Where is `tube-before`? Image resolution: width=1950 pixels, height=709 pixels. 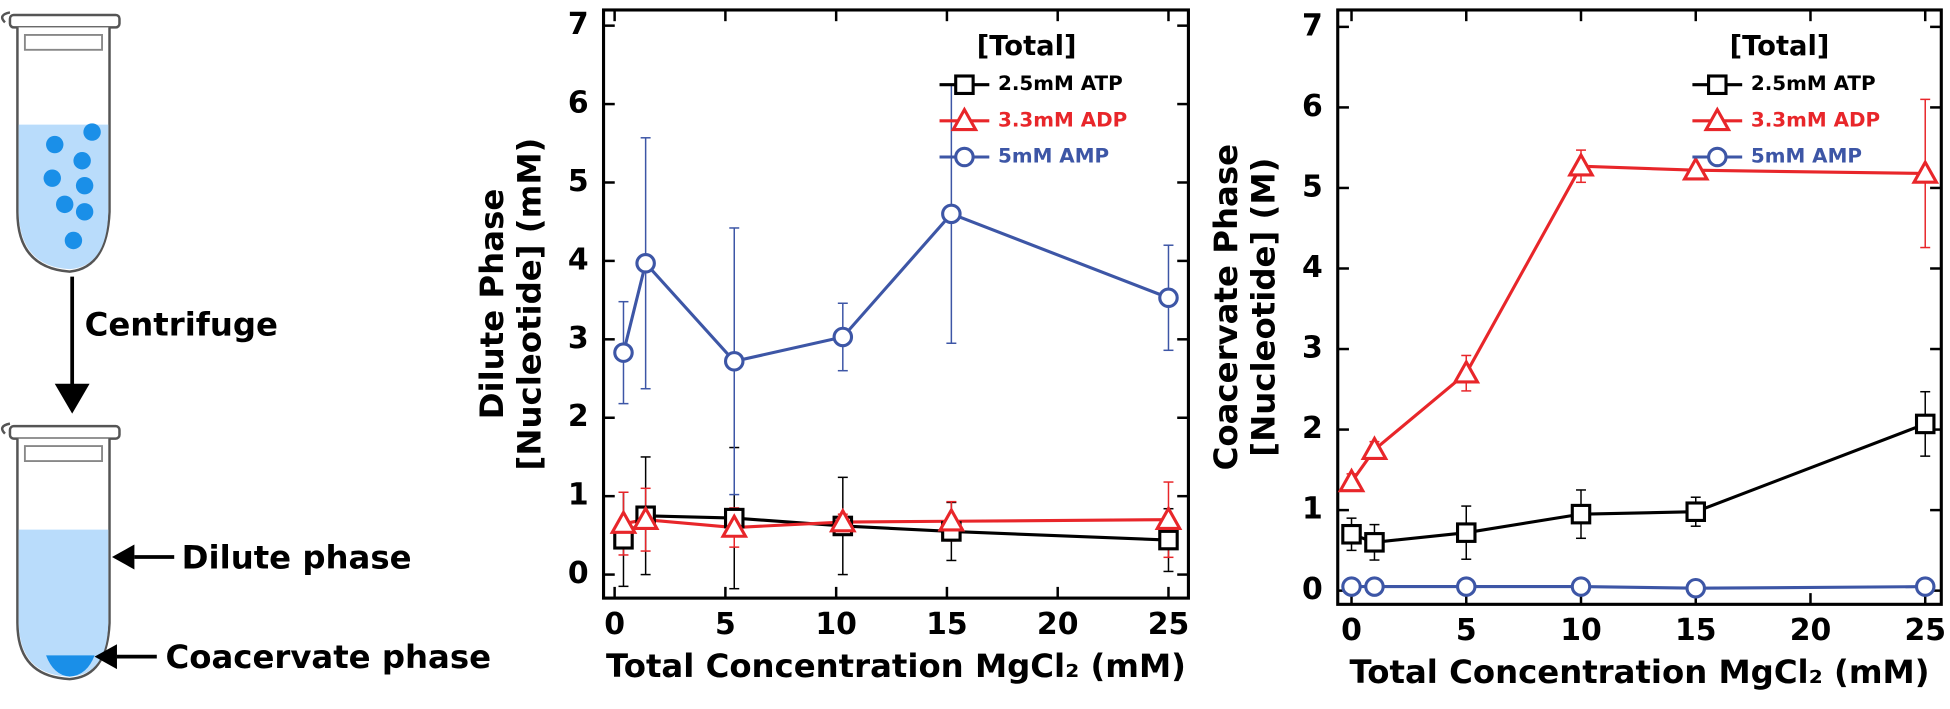
tube-before is located at coordinates (60, 142).